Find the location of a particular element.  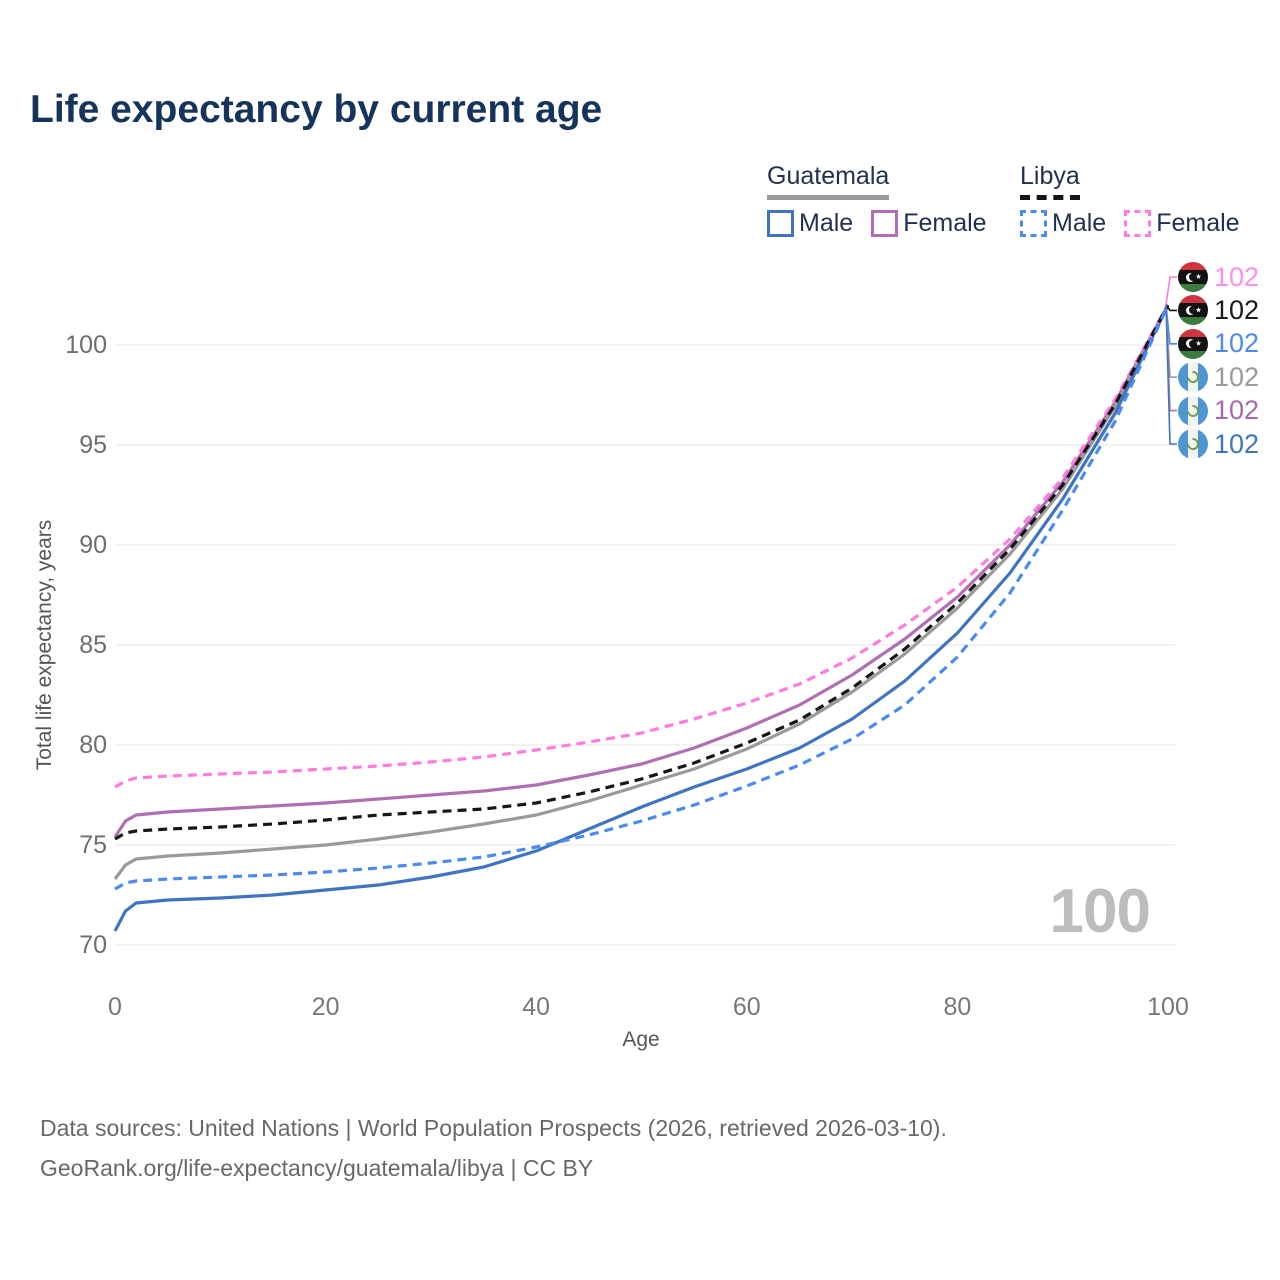

y-tick-75: 75 is located at coordinates (93, 845).